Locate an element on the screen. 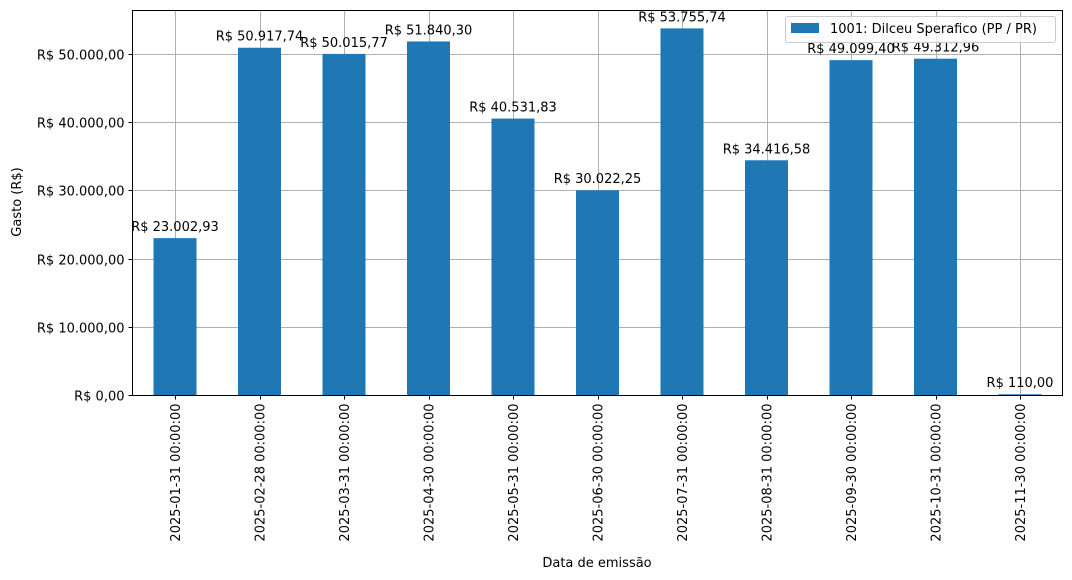 Image resolution: width=1072 pixels, height=580 pixels. x-tick-label: 2025-05-31 00:00:00 is located at coordinates (514, 473).